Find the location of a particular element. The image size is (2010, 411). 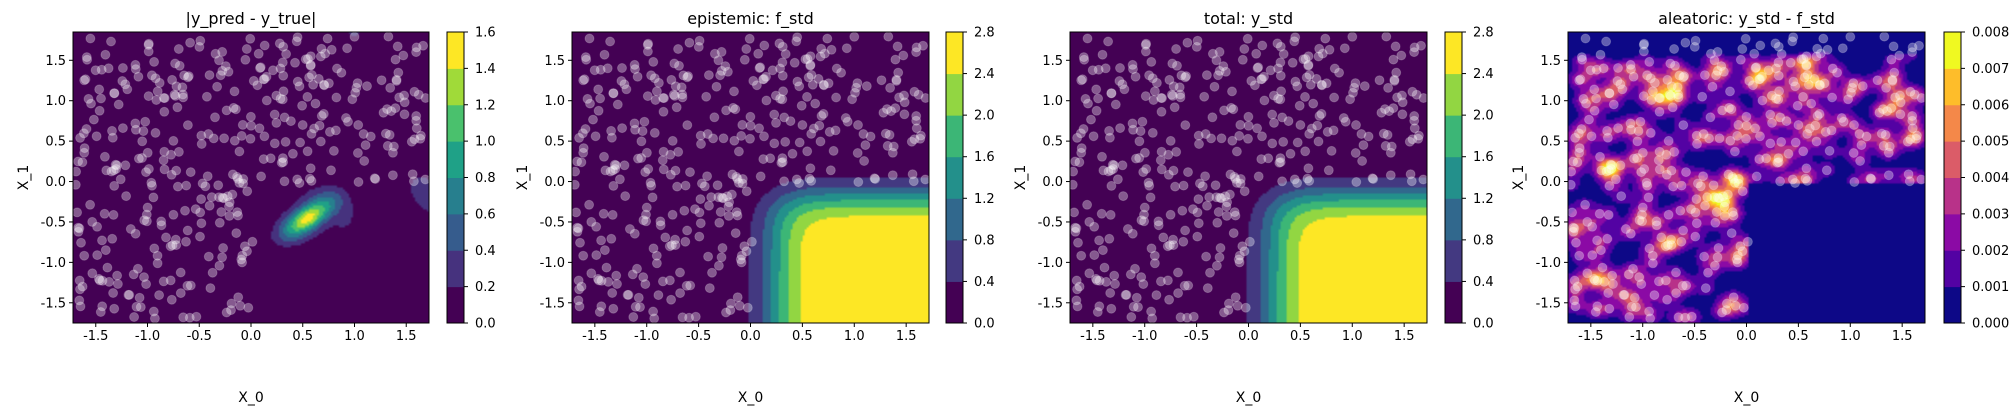

colorbar-tick-label: 0.006 is located at coordinates (1990, 105).